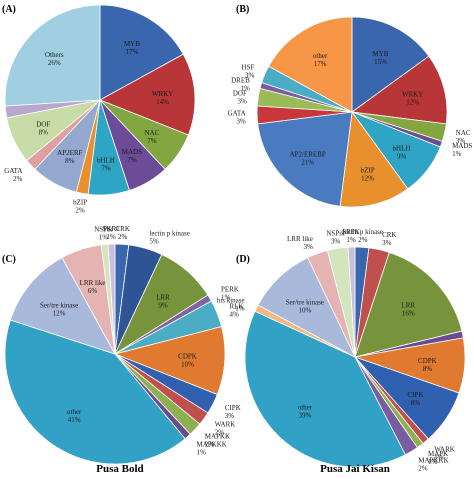  I want to click on slice-label-dof: DOF 3%, so click(240, 97).